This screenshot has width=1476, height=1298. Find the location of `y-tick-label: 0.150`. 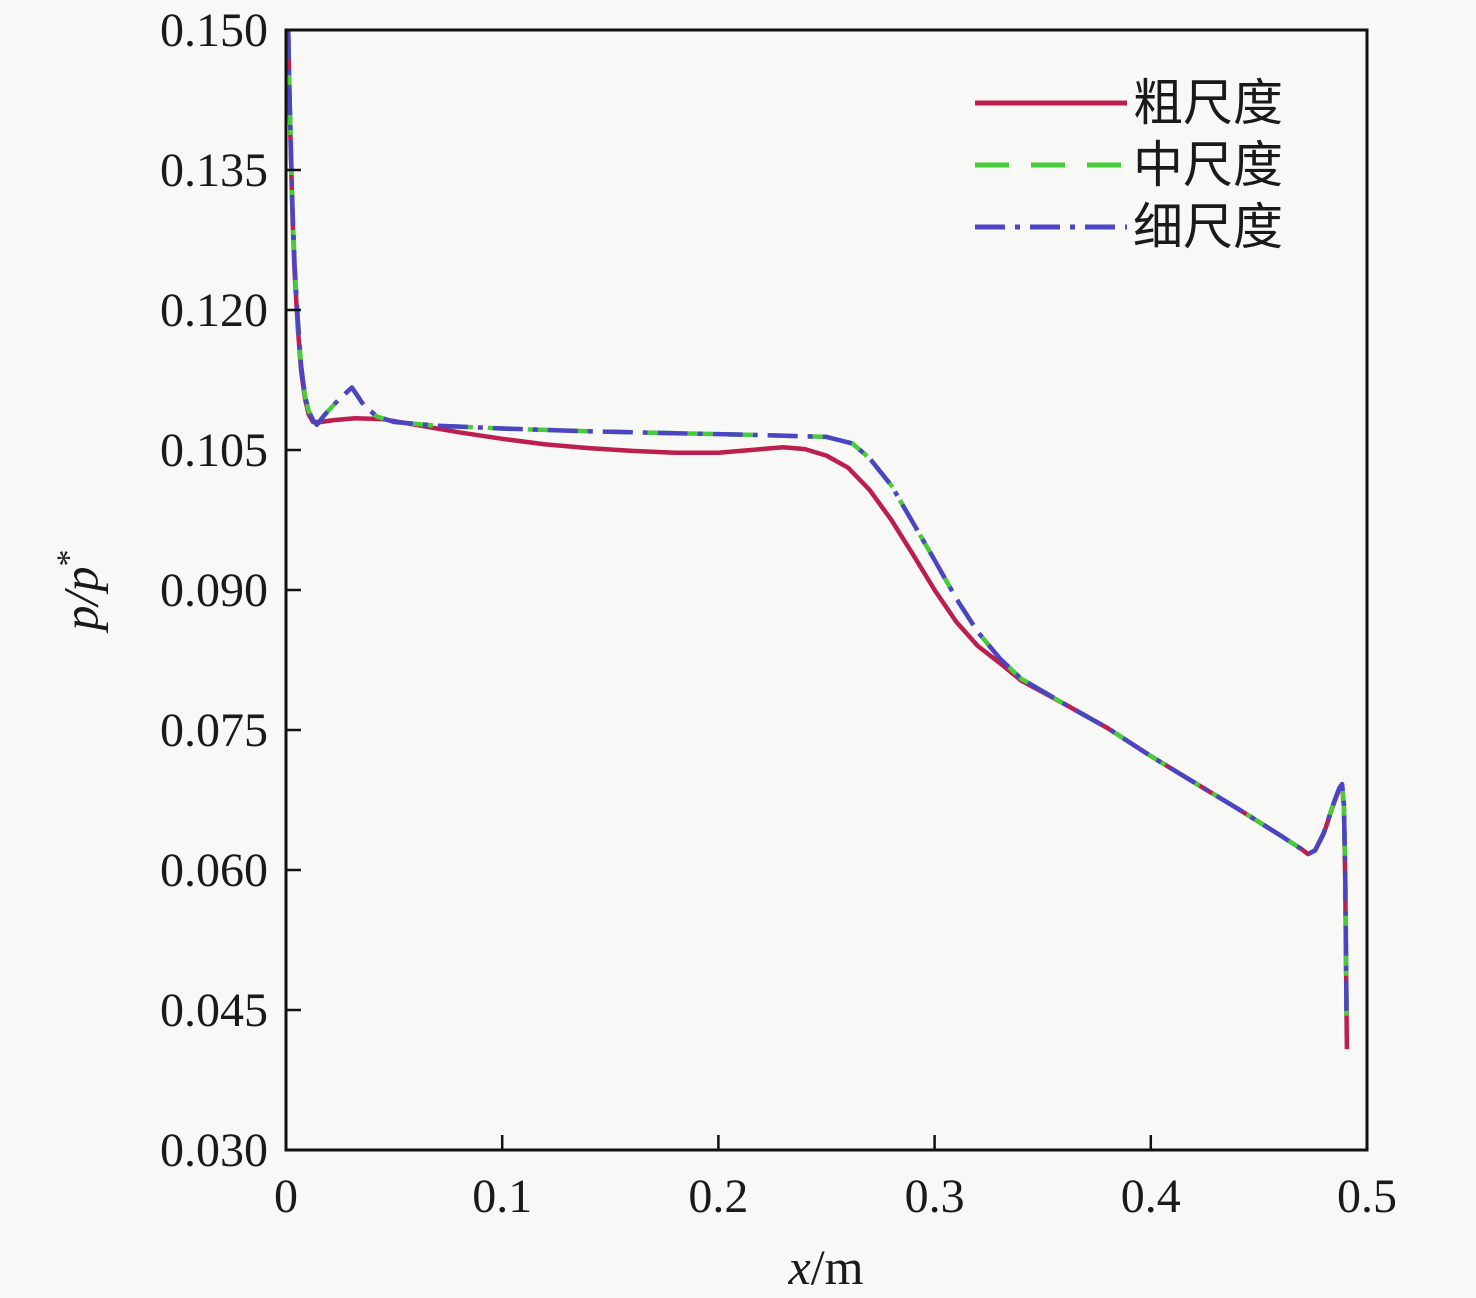

y-tick-label: 0.150 is located at coordinates (214, 30).